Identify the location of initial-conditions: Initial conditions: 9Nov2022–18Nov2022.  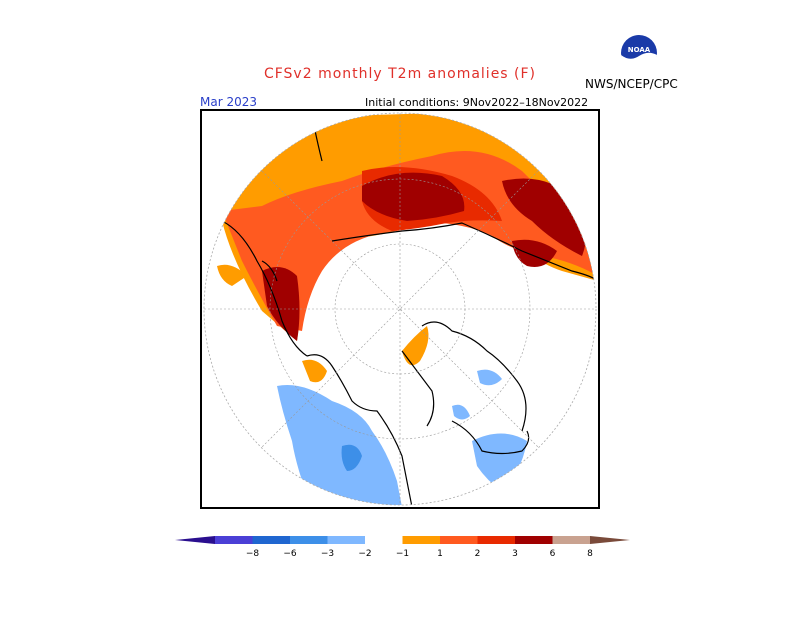
(477, 102).